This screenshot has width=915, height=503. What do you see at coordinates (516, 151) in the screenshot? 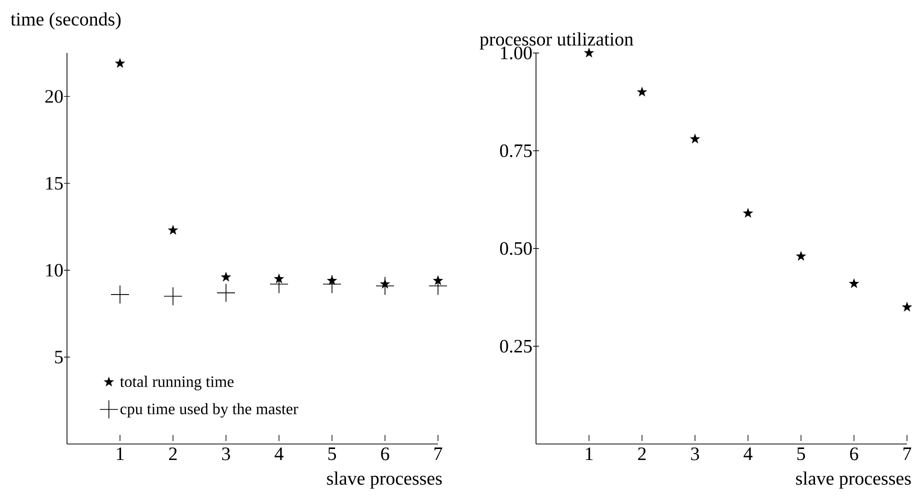
I see `y-tick-label: 0.75` at bounding box center [516, 151].